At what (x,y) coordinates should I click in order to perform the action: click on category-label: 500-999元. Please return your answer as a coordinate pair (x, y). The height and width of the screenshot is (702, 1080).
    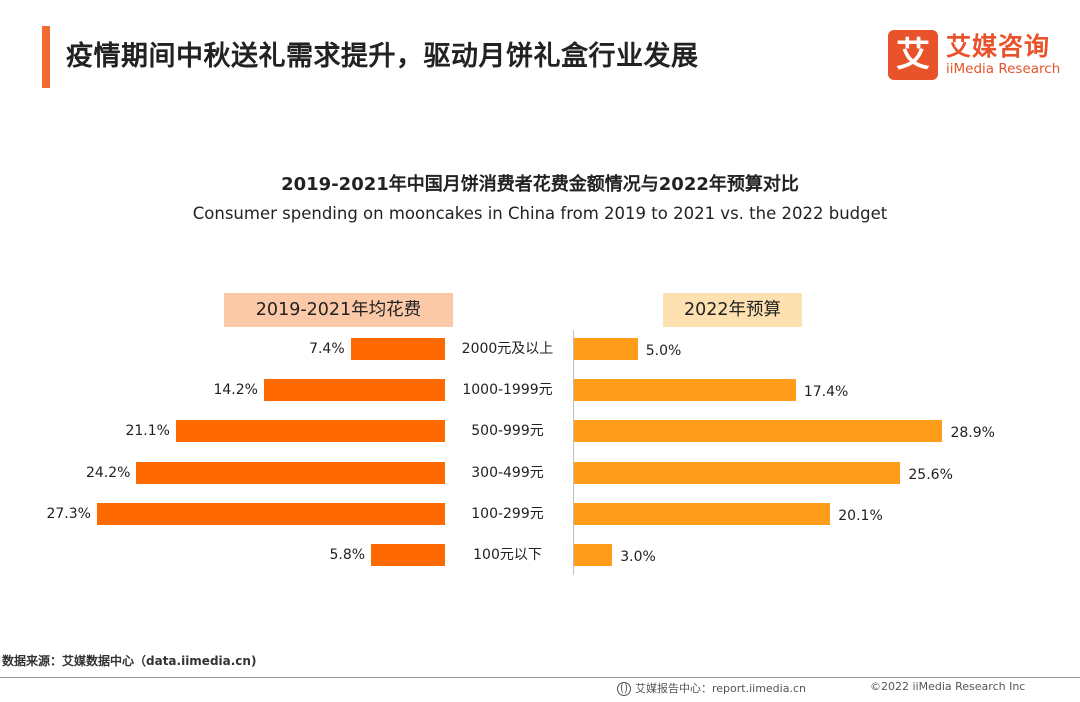
    Looking at the image, I should click on (507, 431).